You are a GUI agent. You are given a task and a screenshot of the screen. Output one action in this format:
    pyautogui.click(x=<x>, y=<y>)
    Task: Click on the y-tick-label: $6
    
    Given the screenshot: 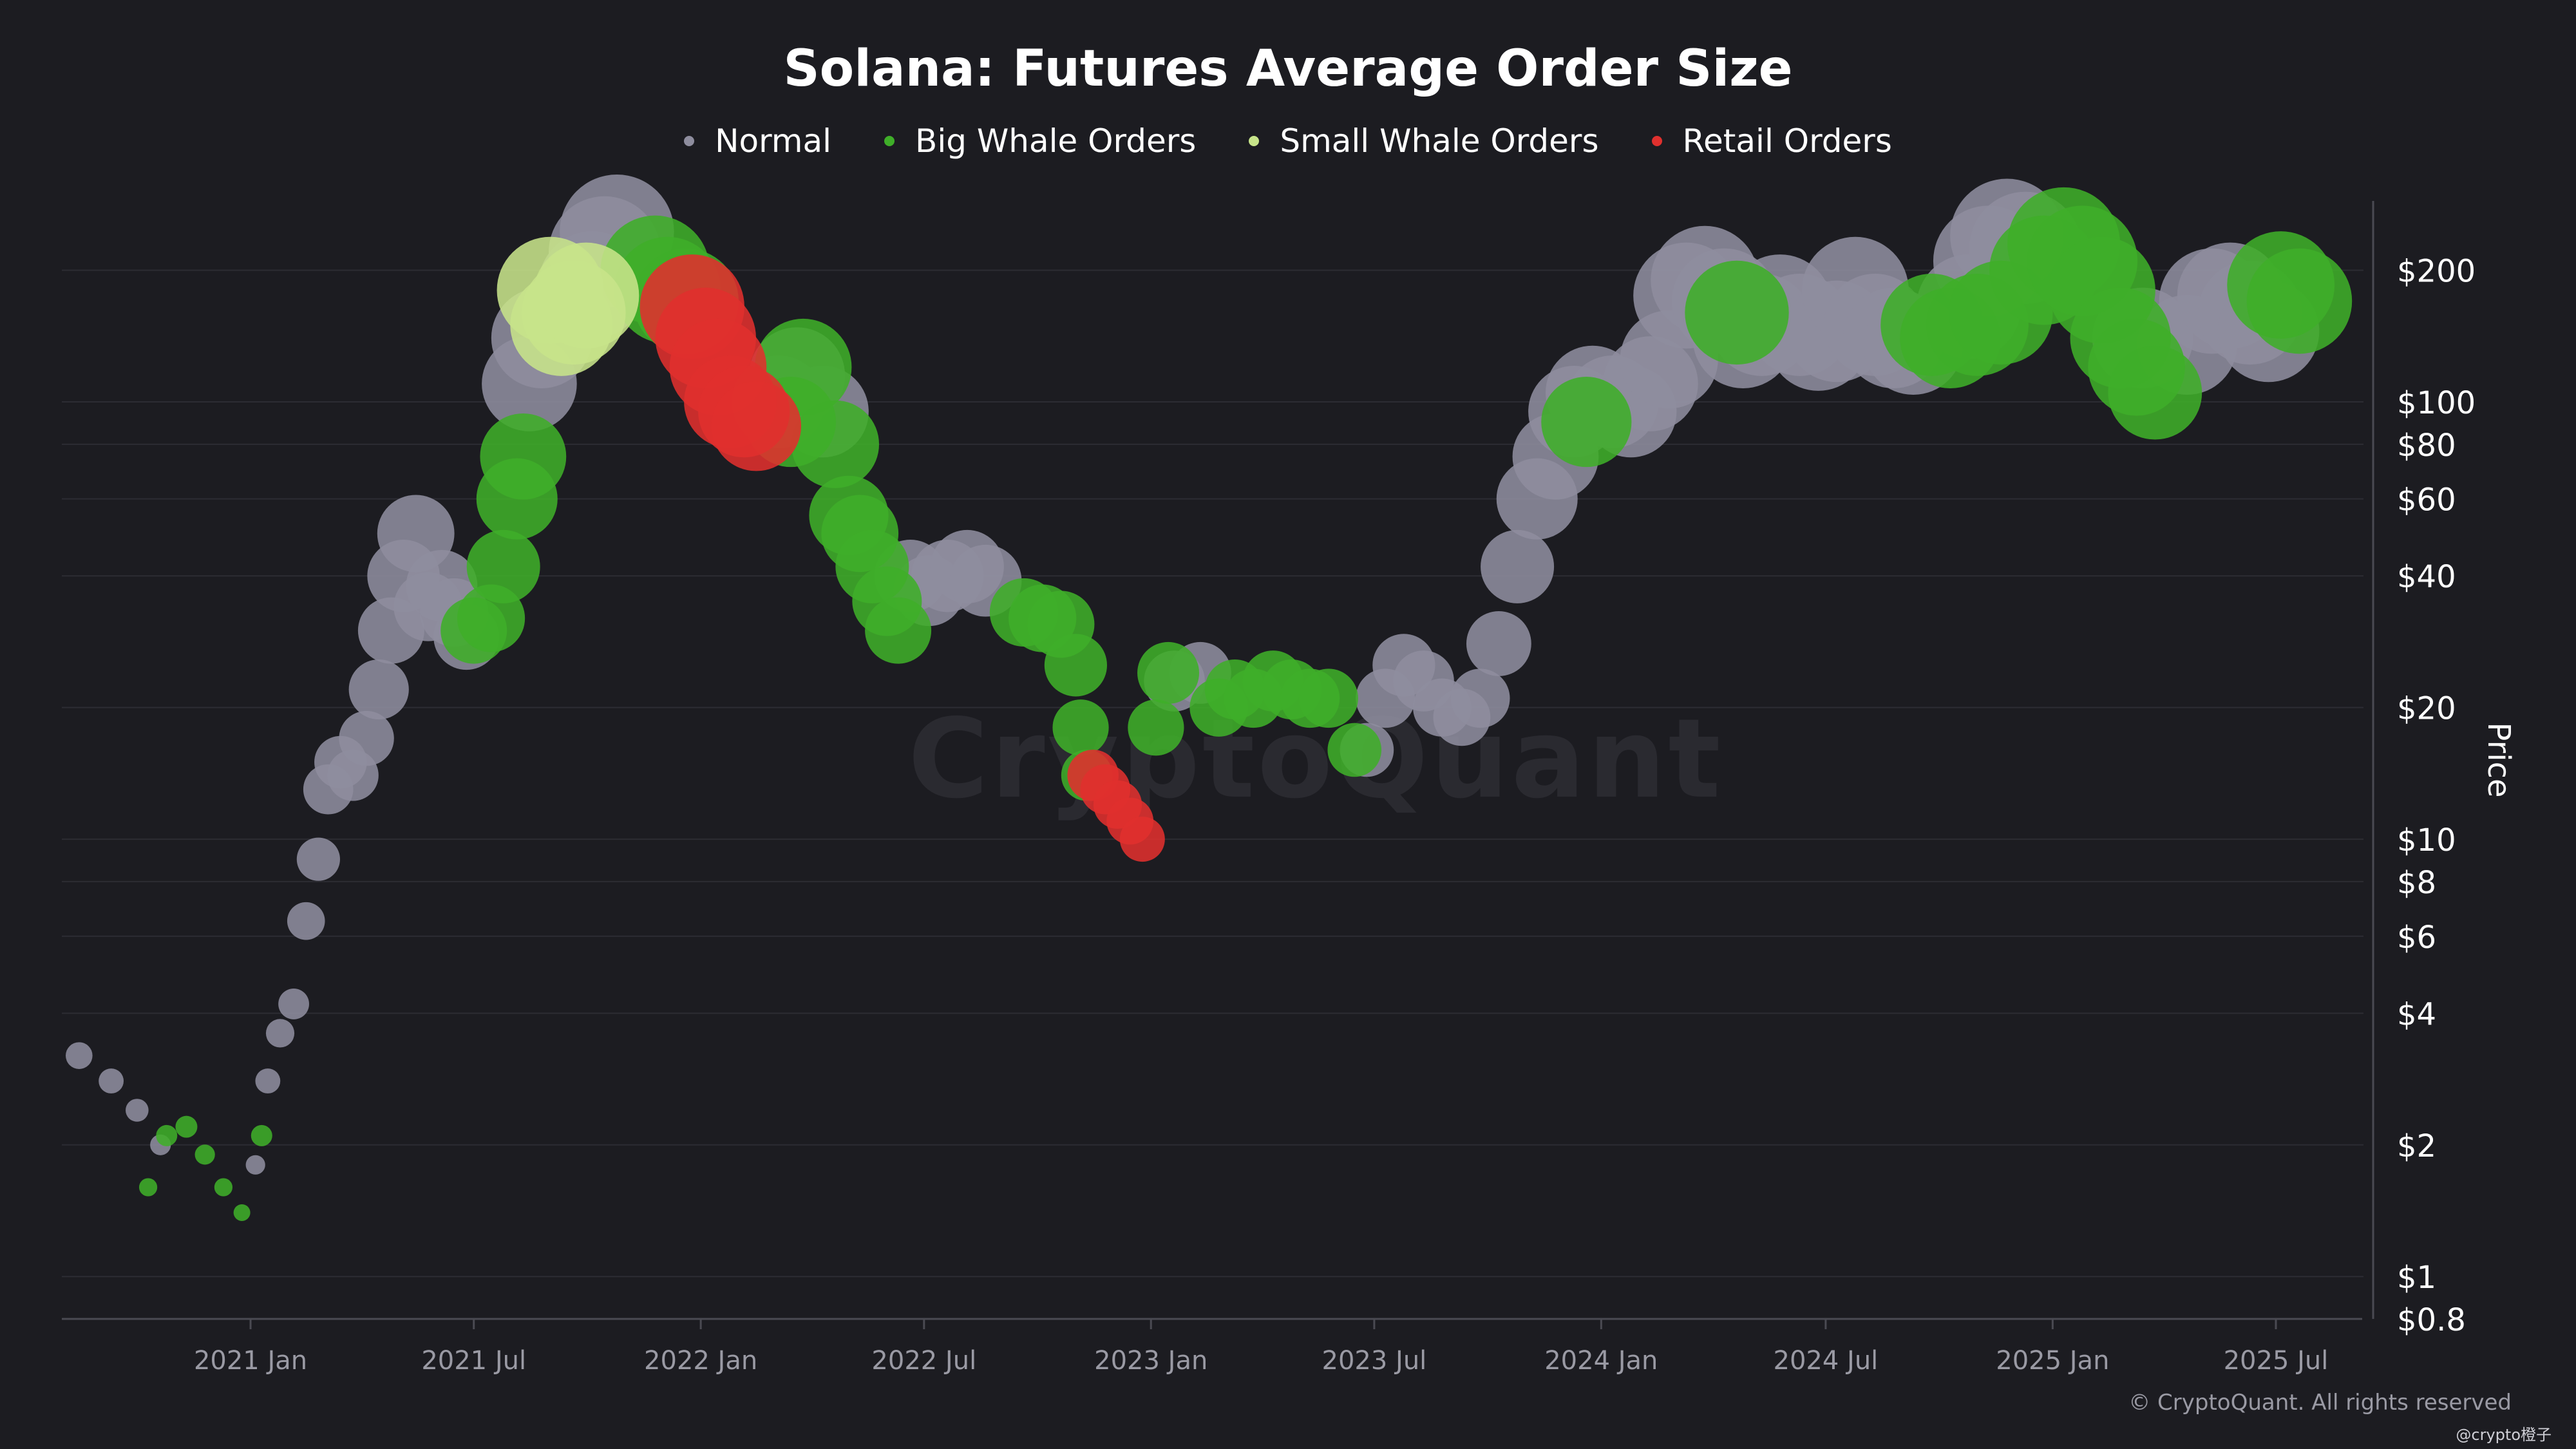 What is the action you would take?
    pyautogui.click(x=2417, y=938)
    